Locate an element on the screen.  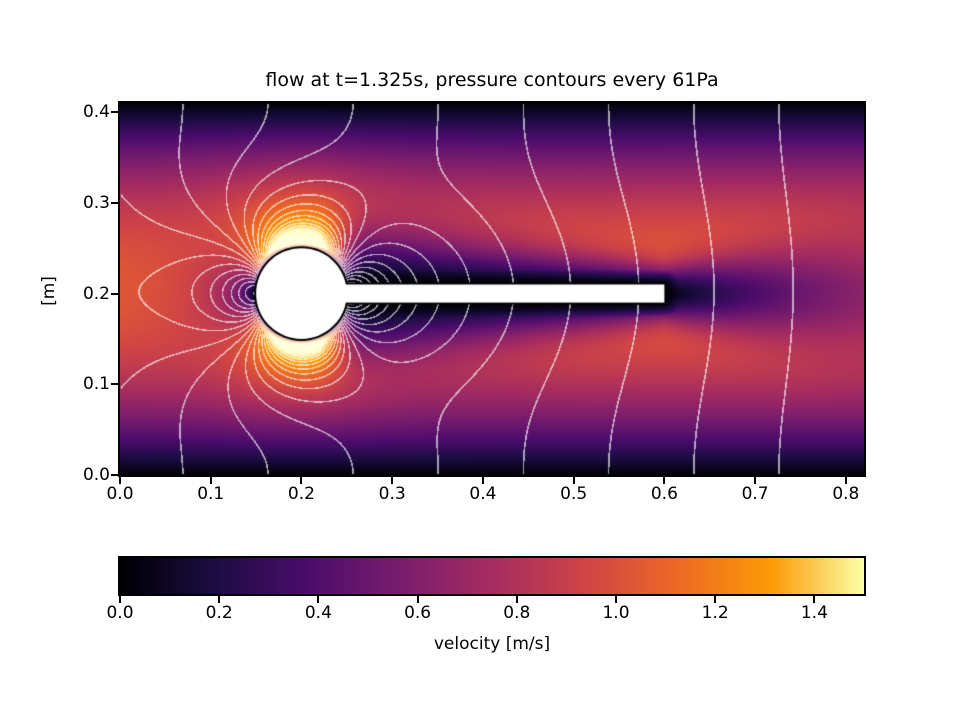
x-tick-label: 0.1 is located at coordinates (211, 494).